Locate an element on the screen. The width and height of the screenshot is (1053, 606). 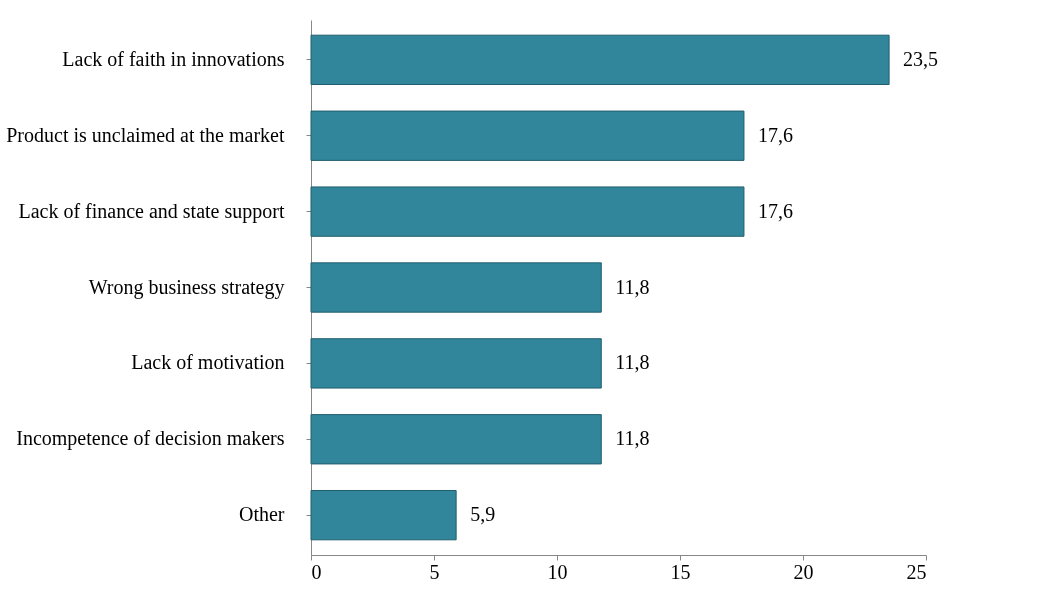
data-label: 5,9 is located at coordinates (483, 514).